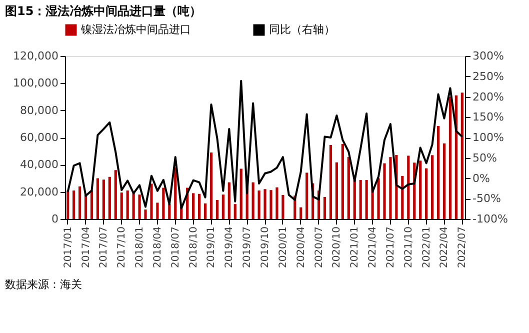  I want to click on y-tick-label: 40,000, so click(39, 165).